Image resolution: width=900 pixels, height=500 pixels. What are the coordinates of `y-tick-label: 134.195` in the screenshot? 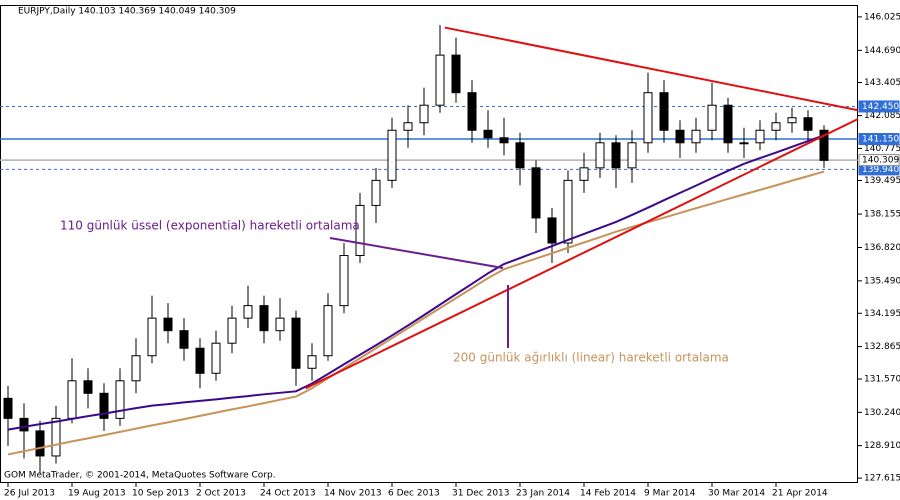 It's located at (882, 314).